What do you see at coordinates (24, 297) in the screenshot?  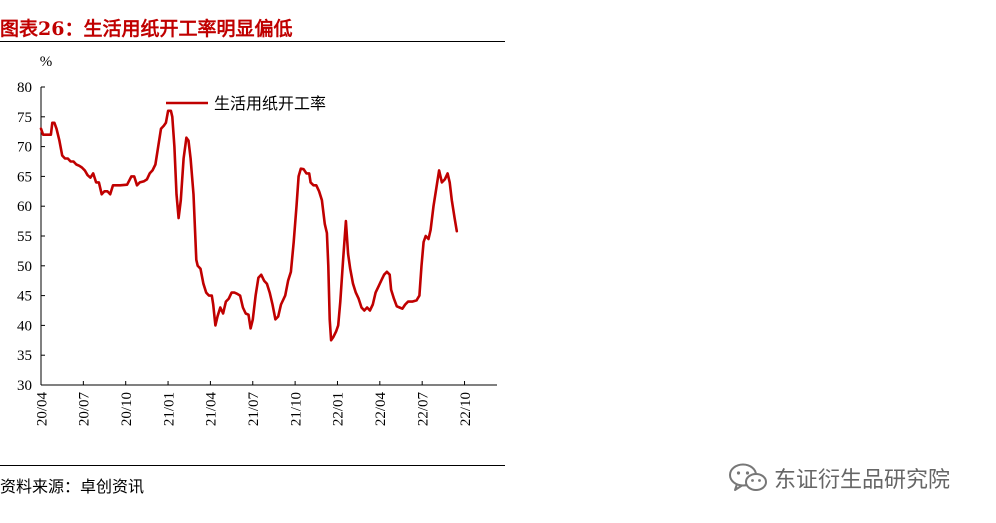 I see `y-tick-label: 45` at bounding box center [24, 297].